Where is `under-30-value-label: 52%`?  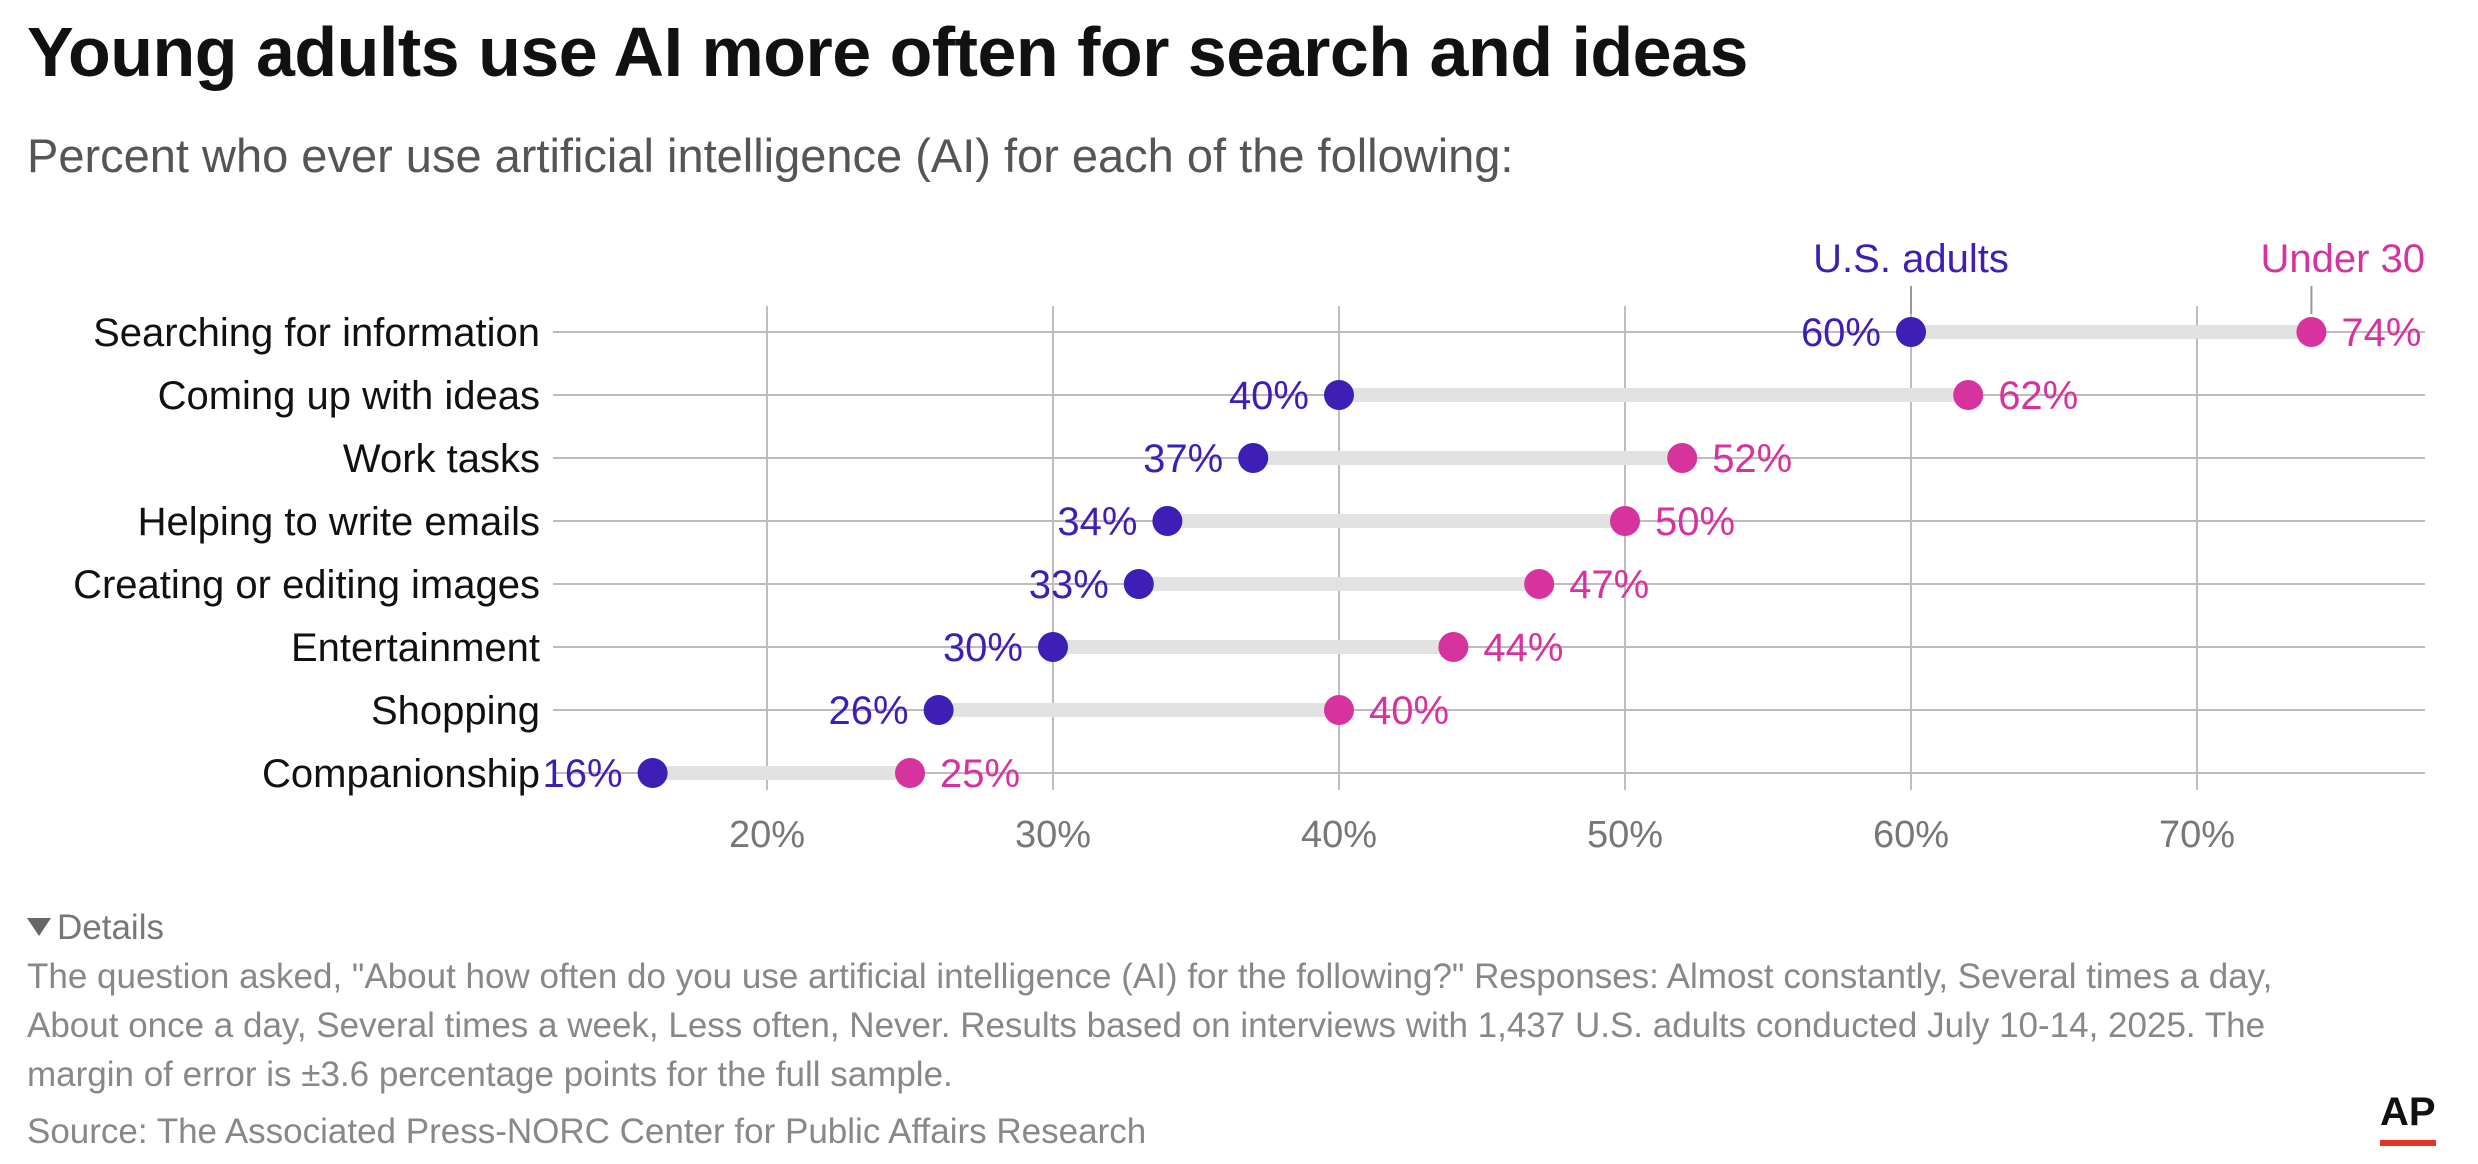
under-30-value-label: 52% is located at coordinates (1752, 459).